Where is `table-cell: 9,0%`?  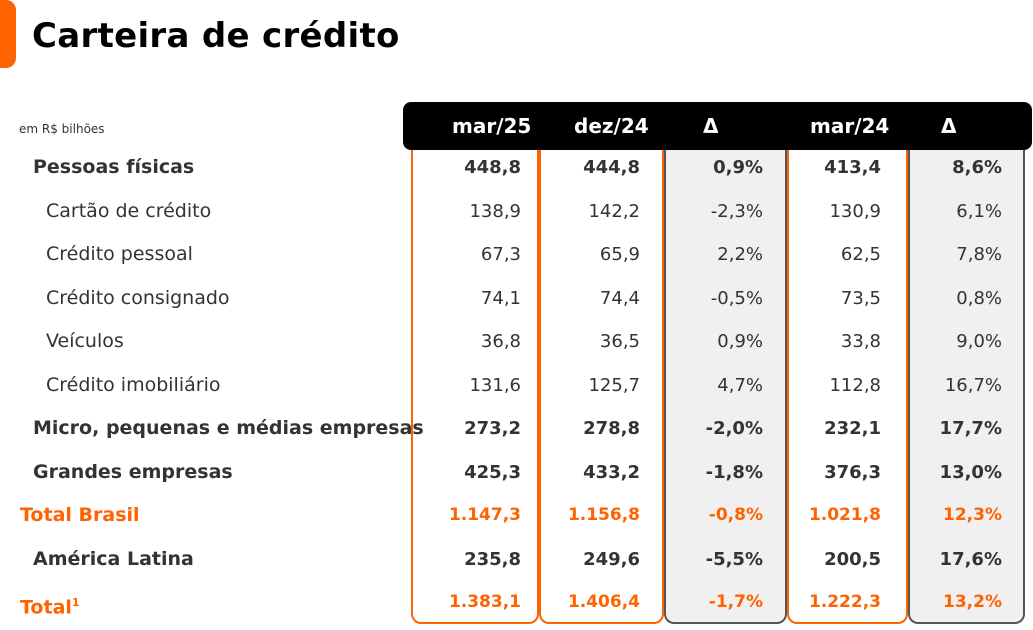 table-cell: 9,0% is located at coordinates (979, 341).